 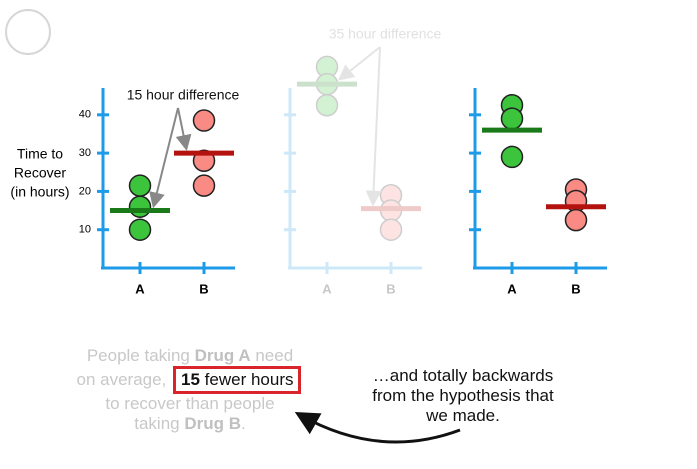 What do you see at coordinates (385, 34) in the screenshot?
I see `annotation: 35 hour difference` at bounding box center [385, 34].